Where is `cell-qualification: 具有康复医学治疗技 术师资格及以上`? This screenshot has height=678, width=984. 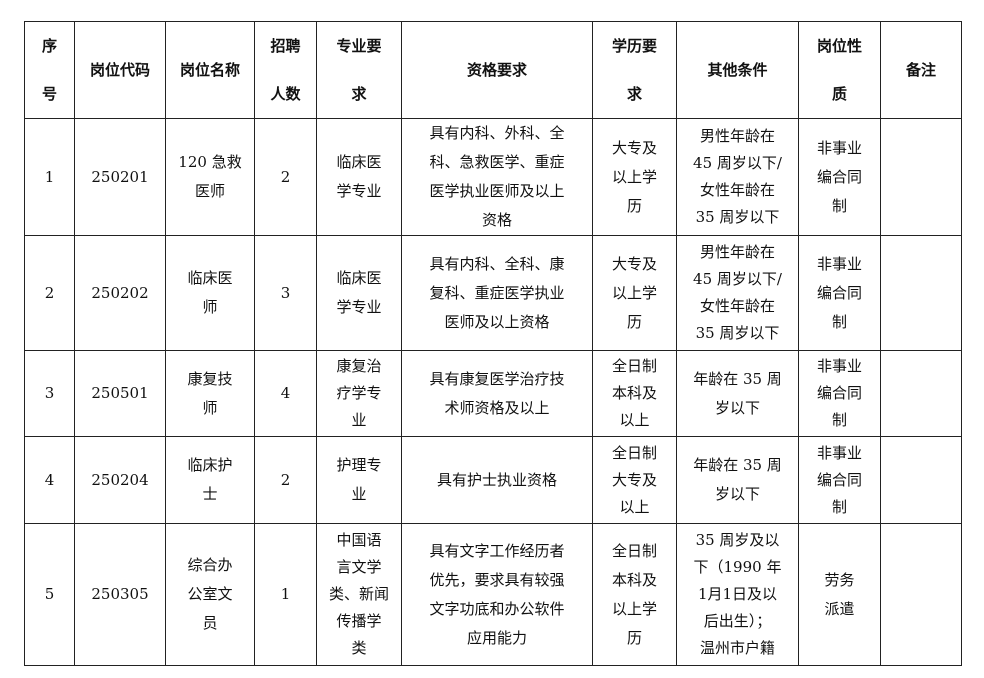
cell-qualification: 具有康复医学治疗技 术师资格及以上 is located at coordinates (497, 393).